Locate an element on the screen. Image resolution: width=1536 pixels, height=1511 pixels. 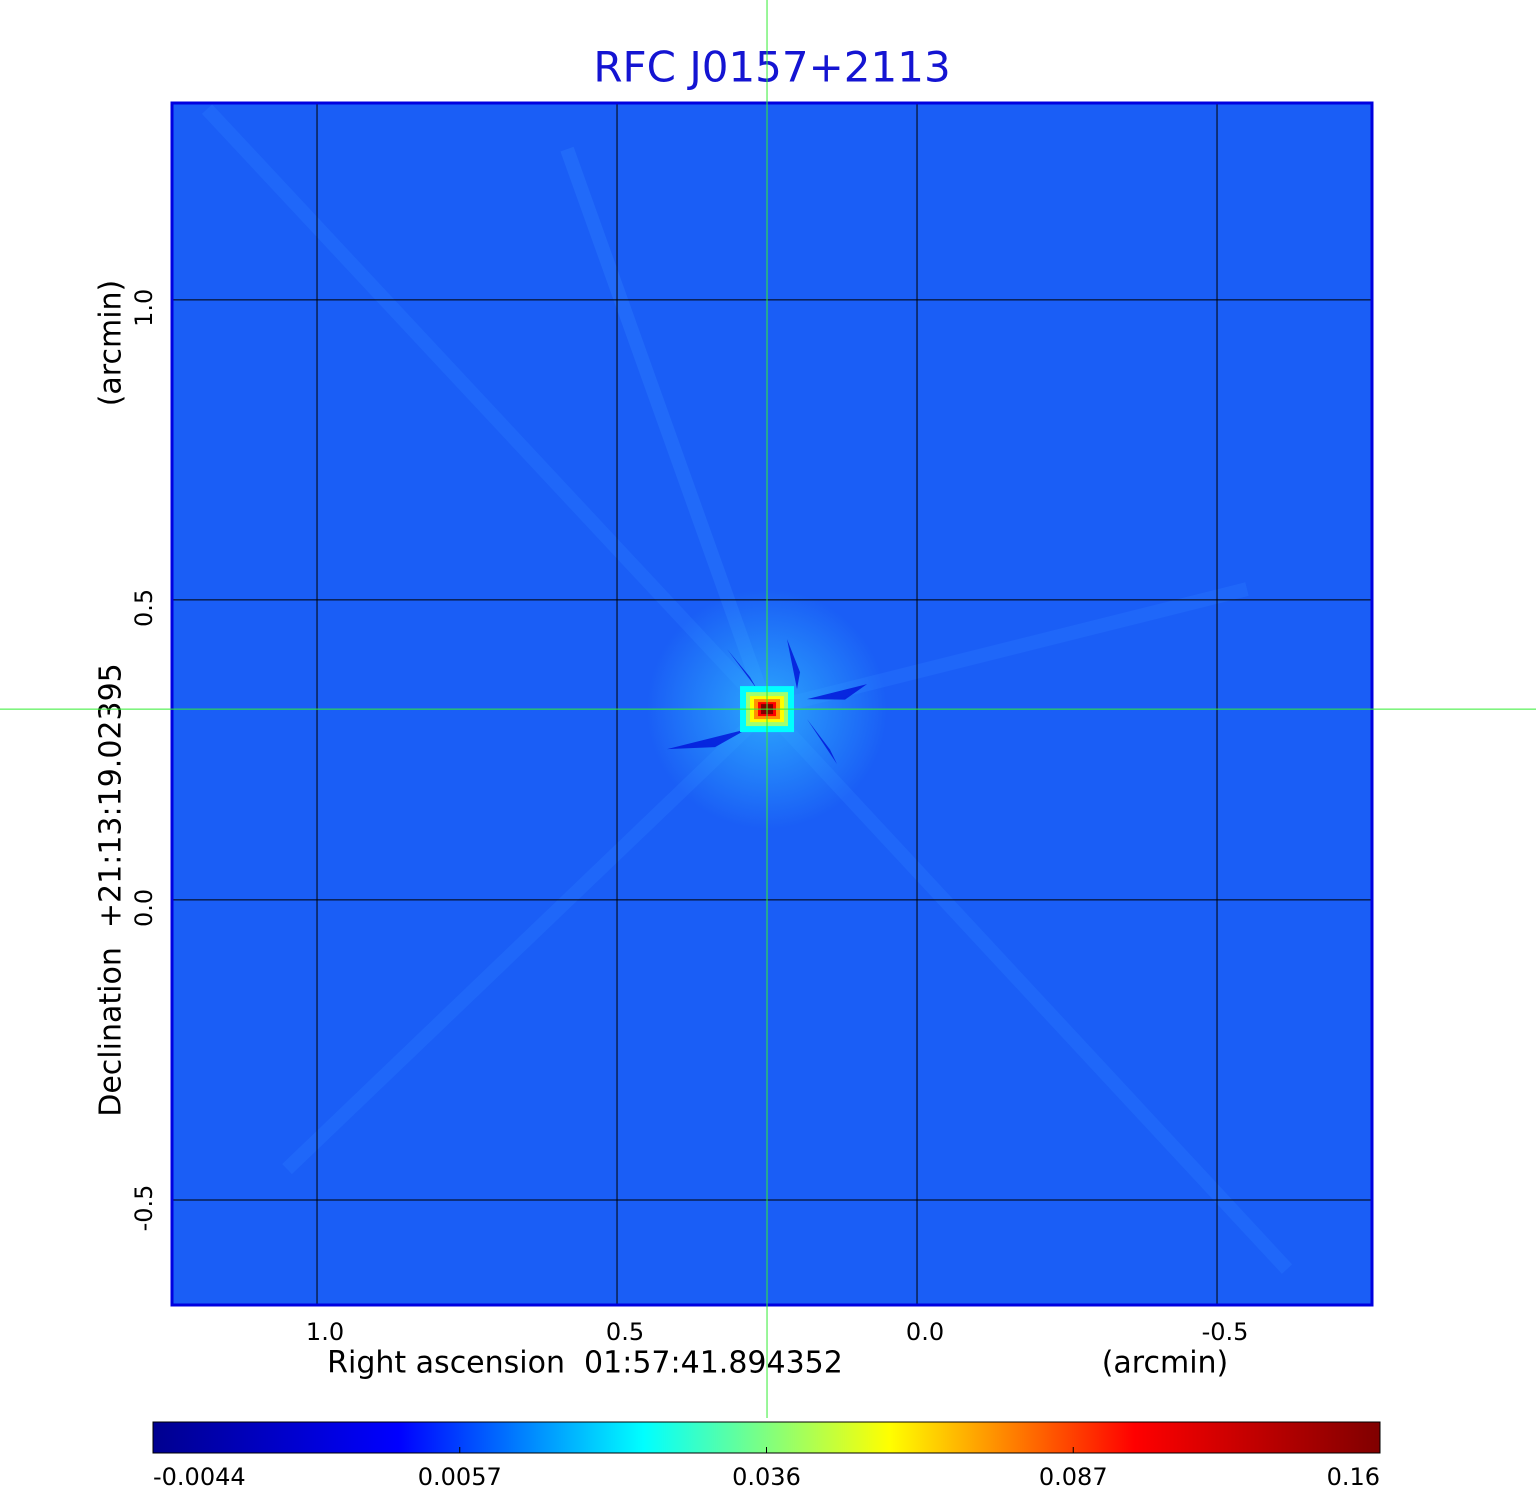
x-tick-label: 1.0 is located at coordinates (325, 1332).